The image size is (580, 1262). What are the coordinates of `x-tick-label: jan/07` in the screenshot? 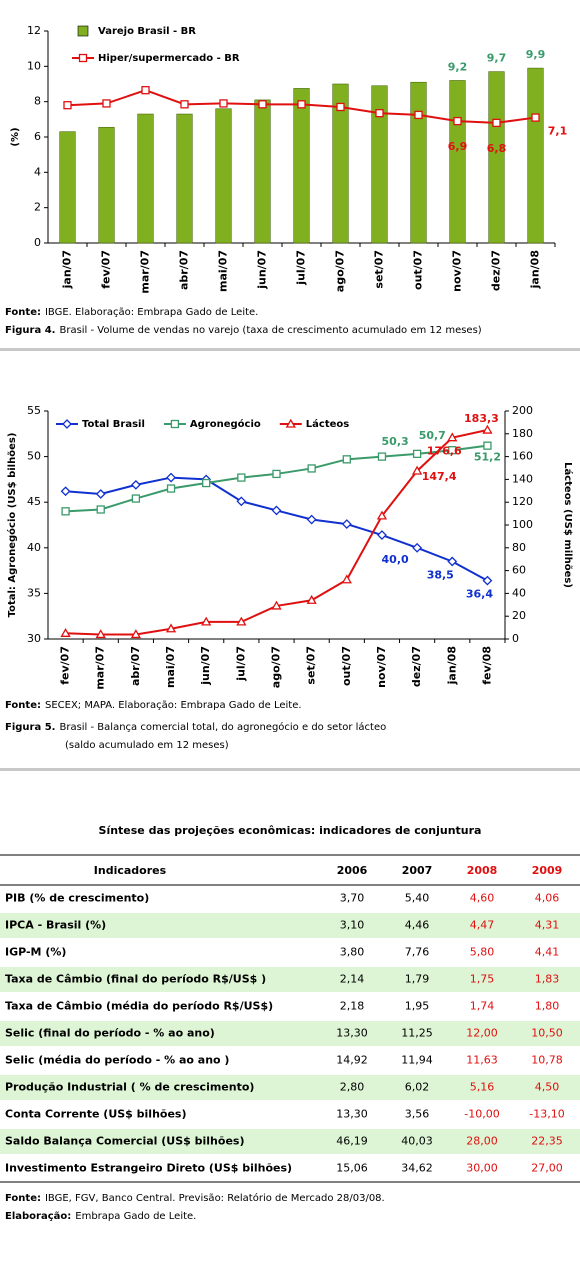 It's located at (67, 269).